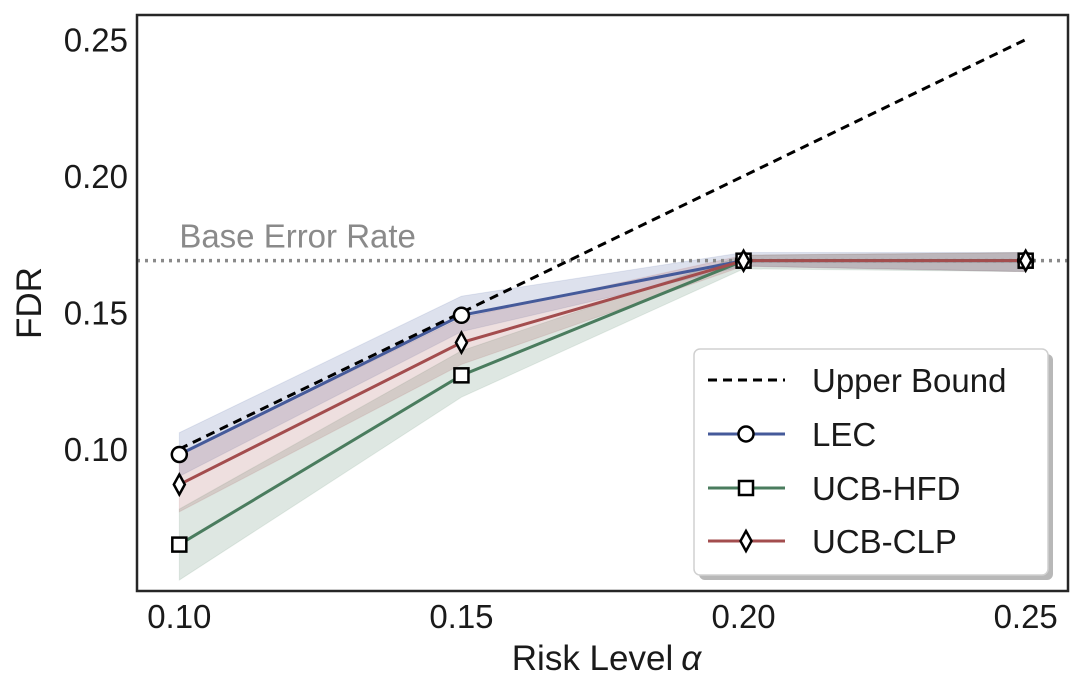  What do you see at coordinates (909, 380) in the screenshot?
I see `legend-upper-bound-label: Upper Bound` at bounding box center [909, 380].